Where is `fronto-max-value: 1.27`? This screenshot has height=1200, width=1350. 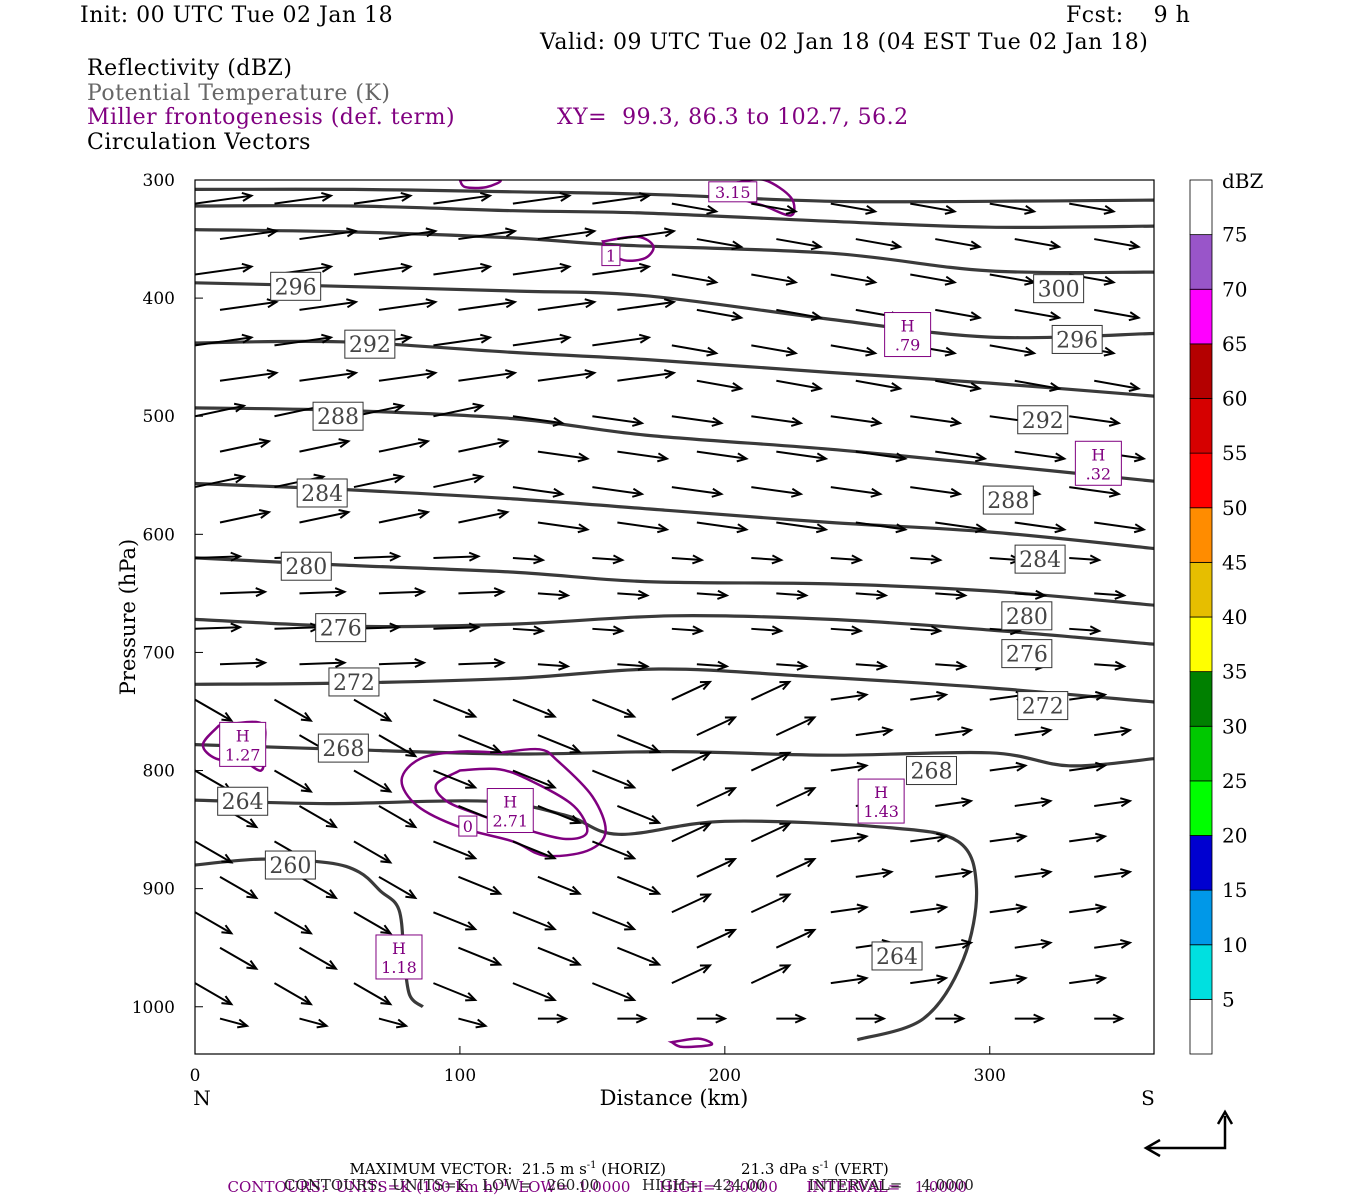 fronto-max-value: 1.27 is located at coordinates (243, 754).